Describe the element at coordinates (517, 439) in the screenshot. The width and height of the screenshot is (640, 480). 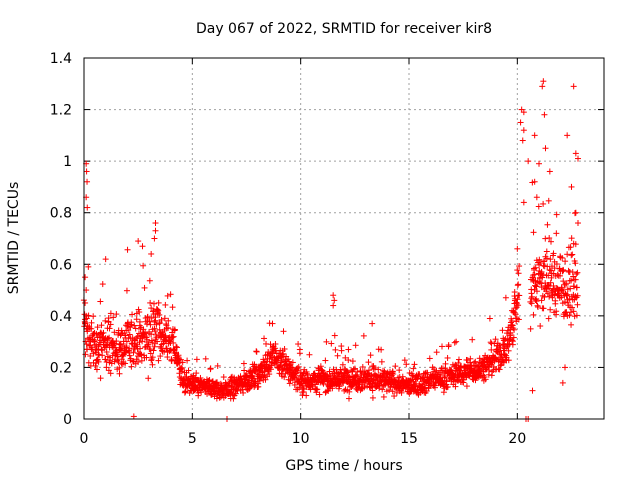
I see `x-tick-label: 20` at that location.